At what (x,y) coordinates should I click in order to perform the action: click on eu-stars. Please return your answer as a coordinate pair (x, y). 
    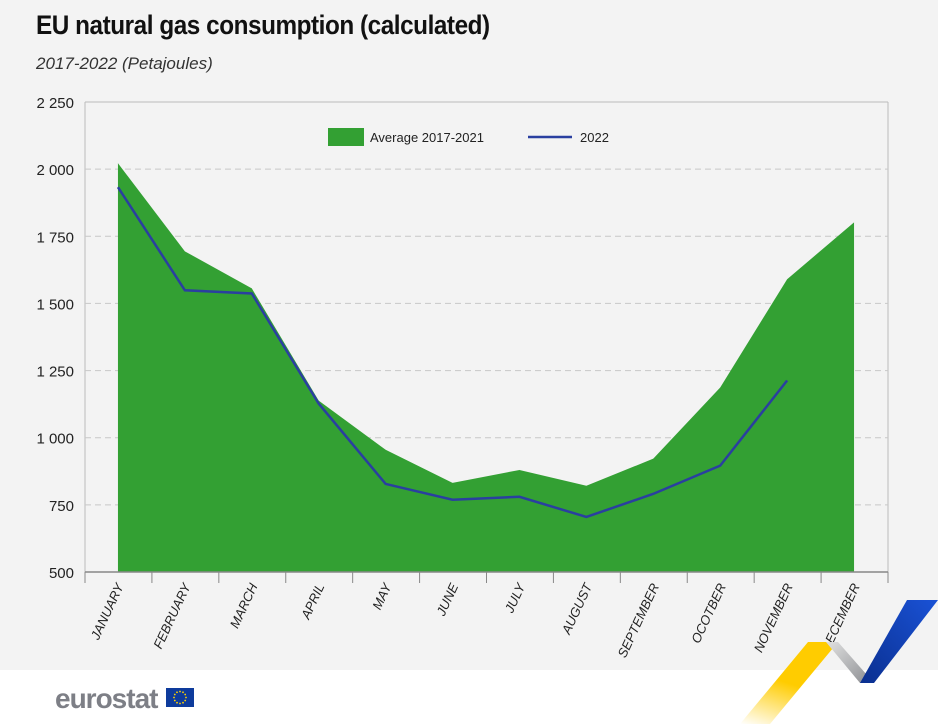
    Looking at the image, I should click on (180, 697).